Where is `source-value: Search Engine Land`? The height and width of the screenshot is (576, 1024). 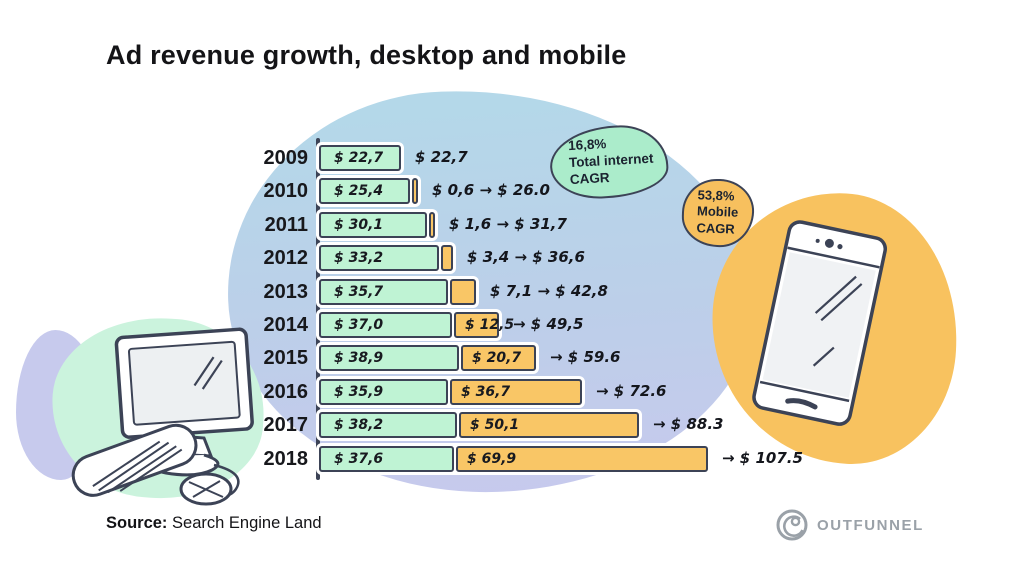 source-value: Search Engine Land is located at coordinates (247, 523).